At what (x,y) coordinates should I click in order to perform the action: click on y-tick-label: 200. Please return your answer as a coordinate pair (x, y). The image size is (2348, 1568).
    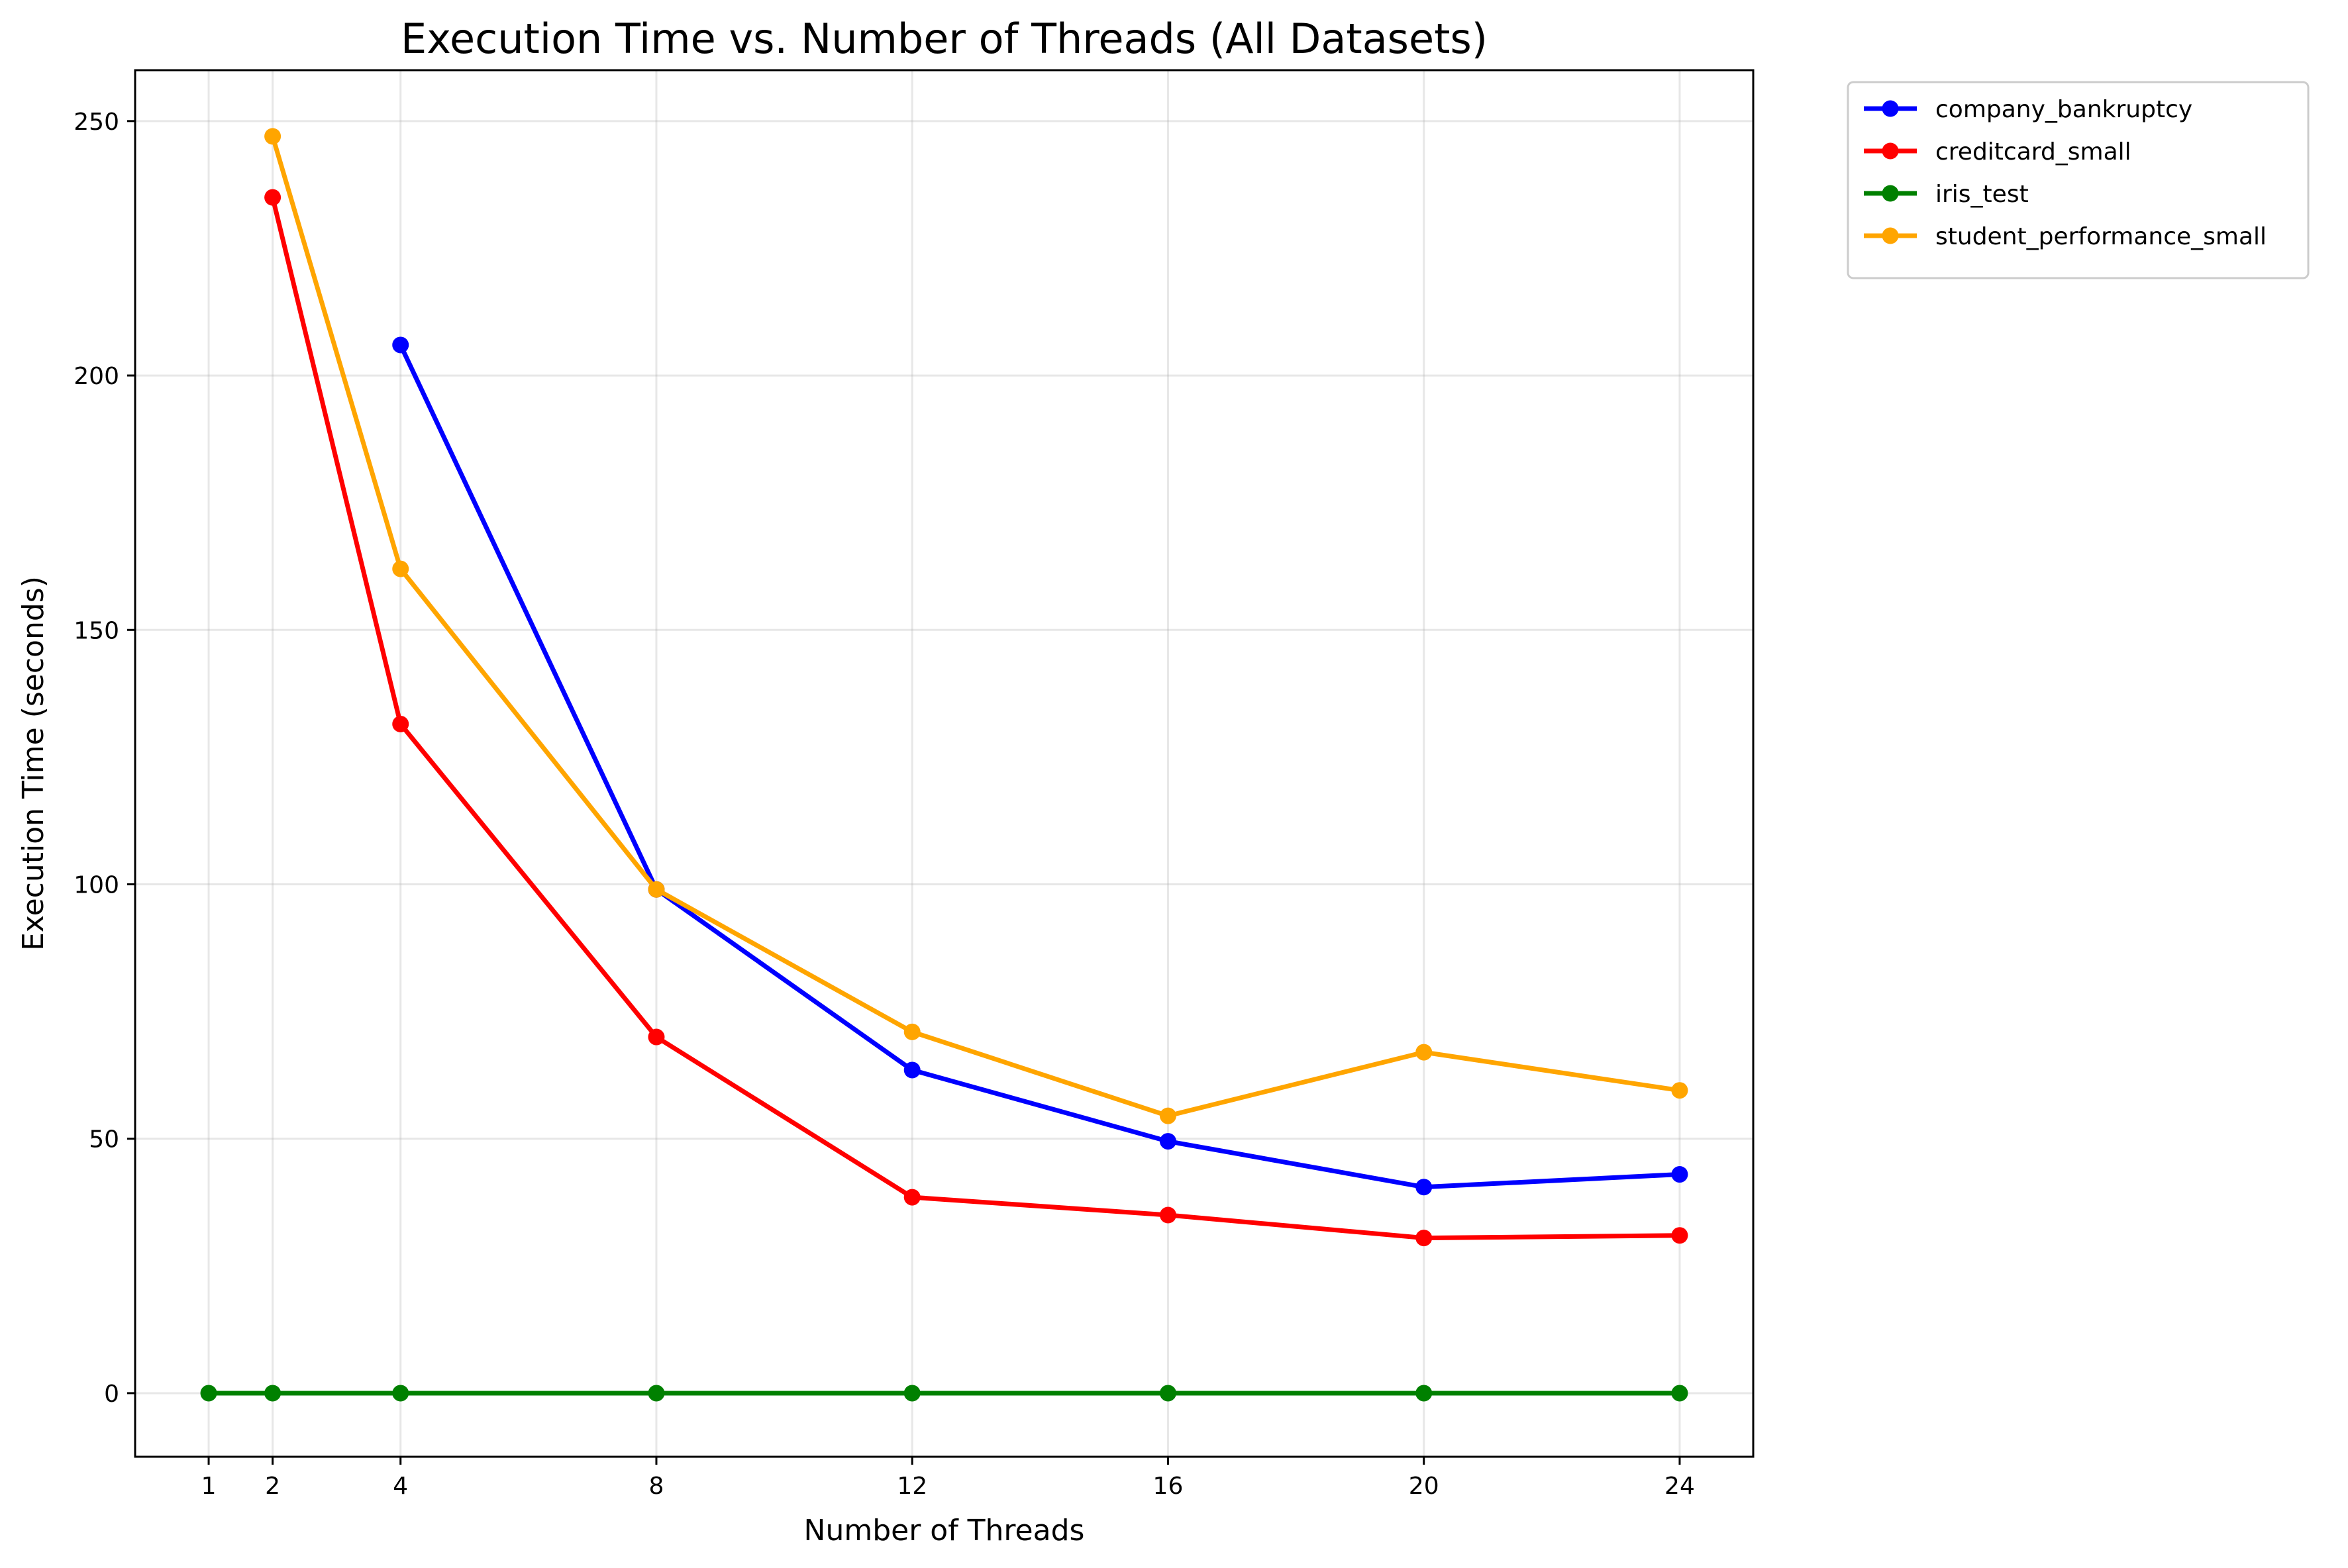
    Looking at the image, I should click on (96, 376).